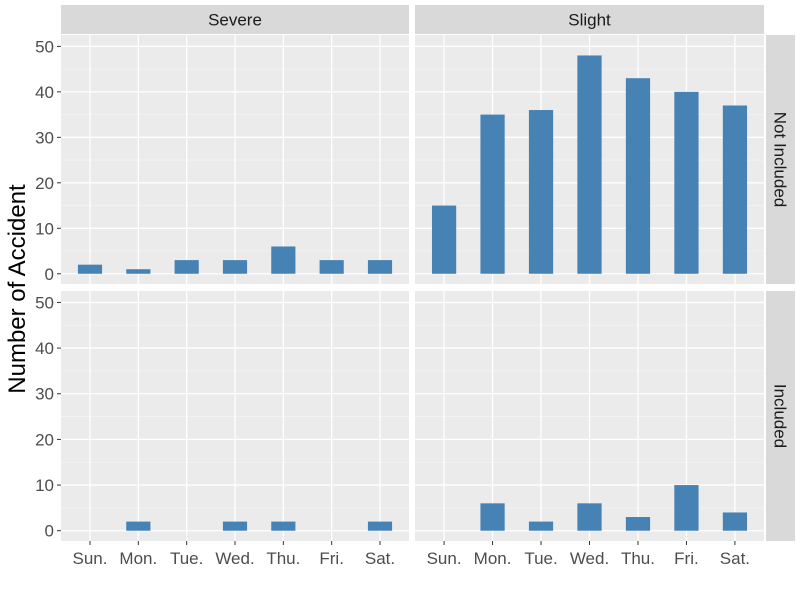 Image resolution: width=800 pixels, height=600 pixels. What do you see at coordinates (48, 417) in the screenshot?
I see `y-axis-included: 0 10 20 30 40 50` at bounding box center [48, 417].